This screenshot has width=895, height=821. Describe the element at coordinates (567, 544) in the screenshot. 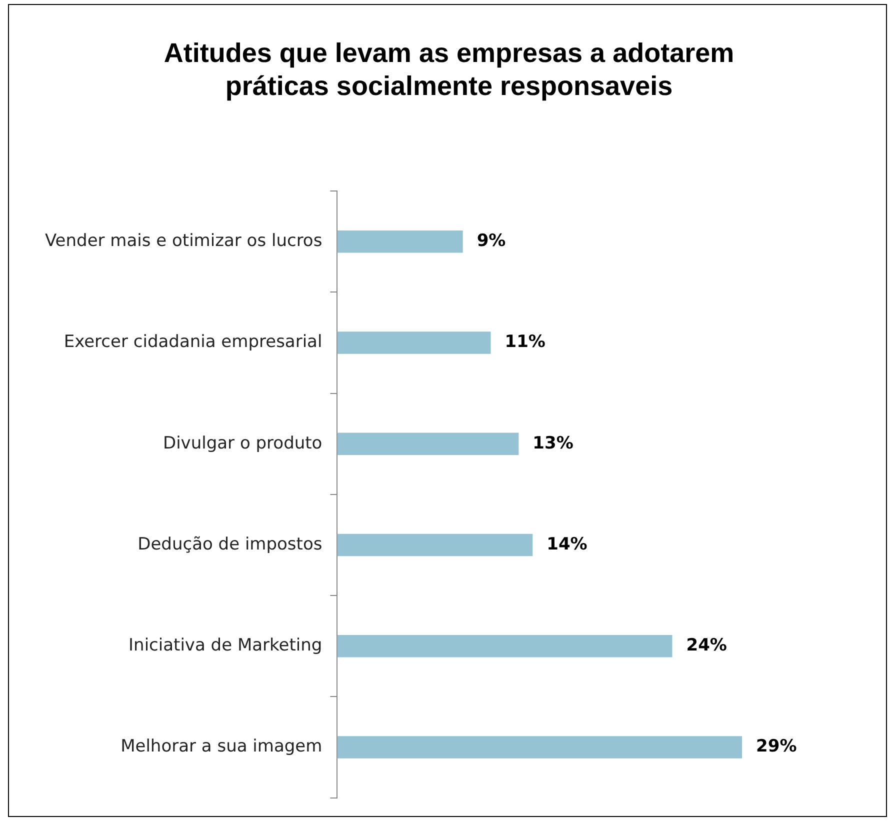

I see `data-label: 14%` at that location.